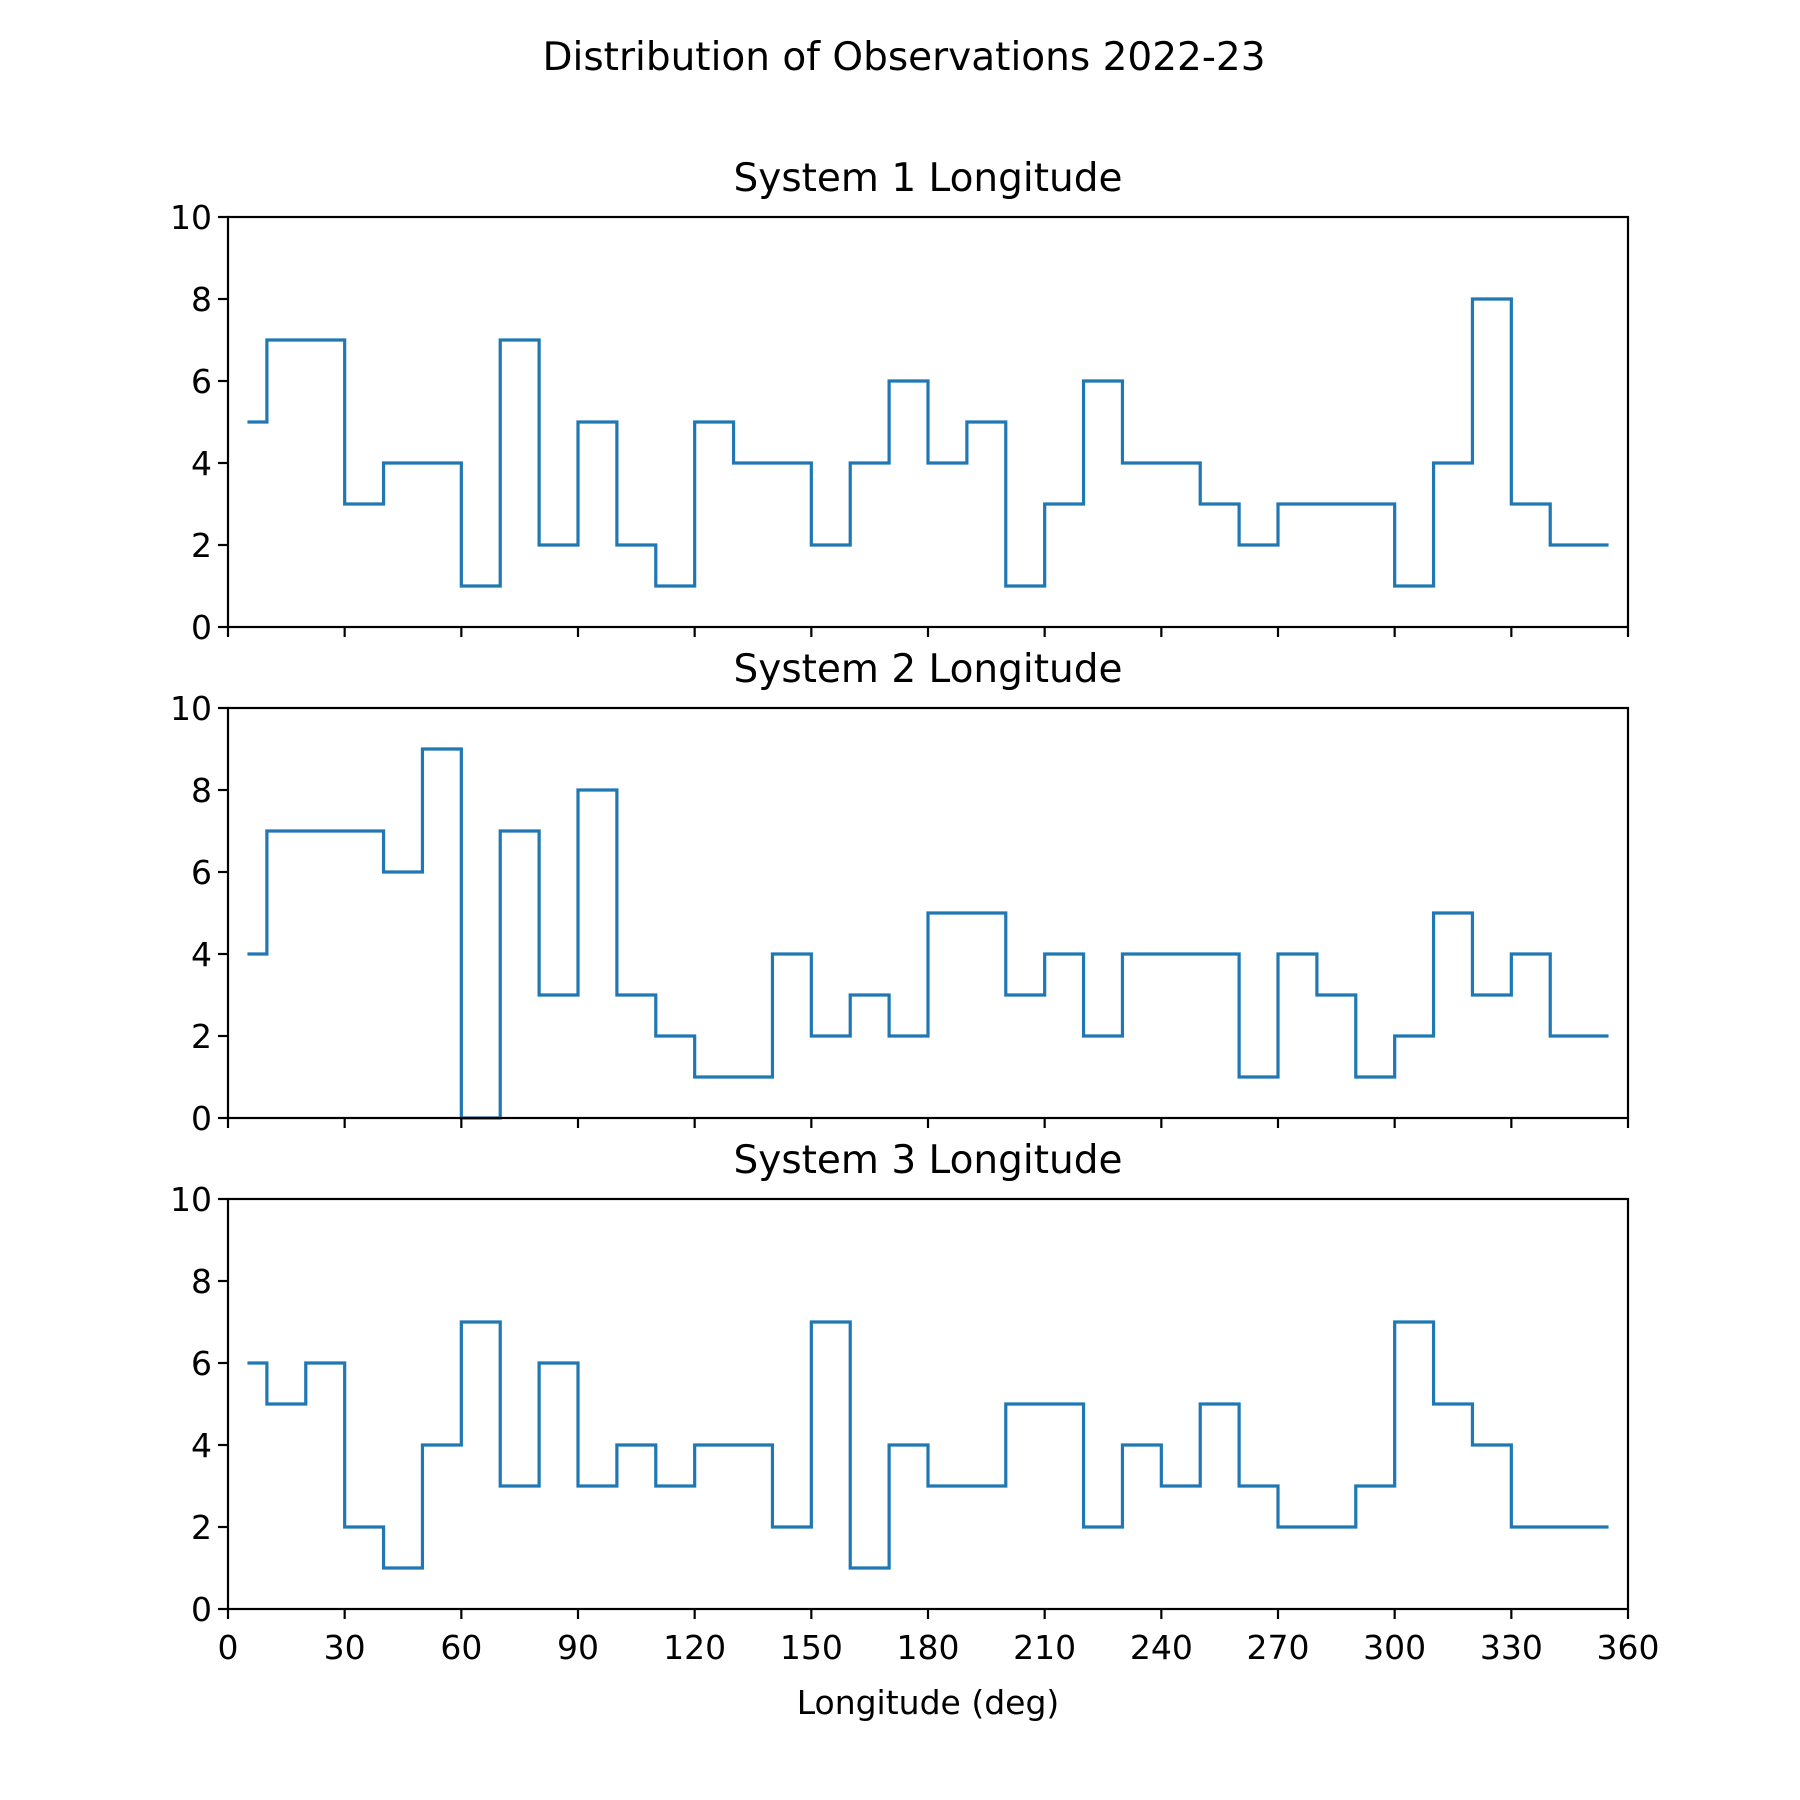 This screenshot has width=1800, height=1800. Describe the element at coordinates (461, 1647) in the screenshot. I see `x-tick-label: 60` at that location.